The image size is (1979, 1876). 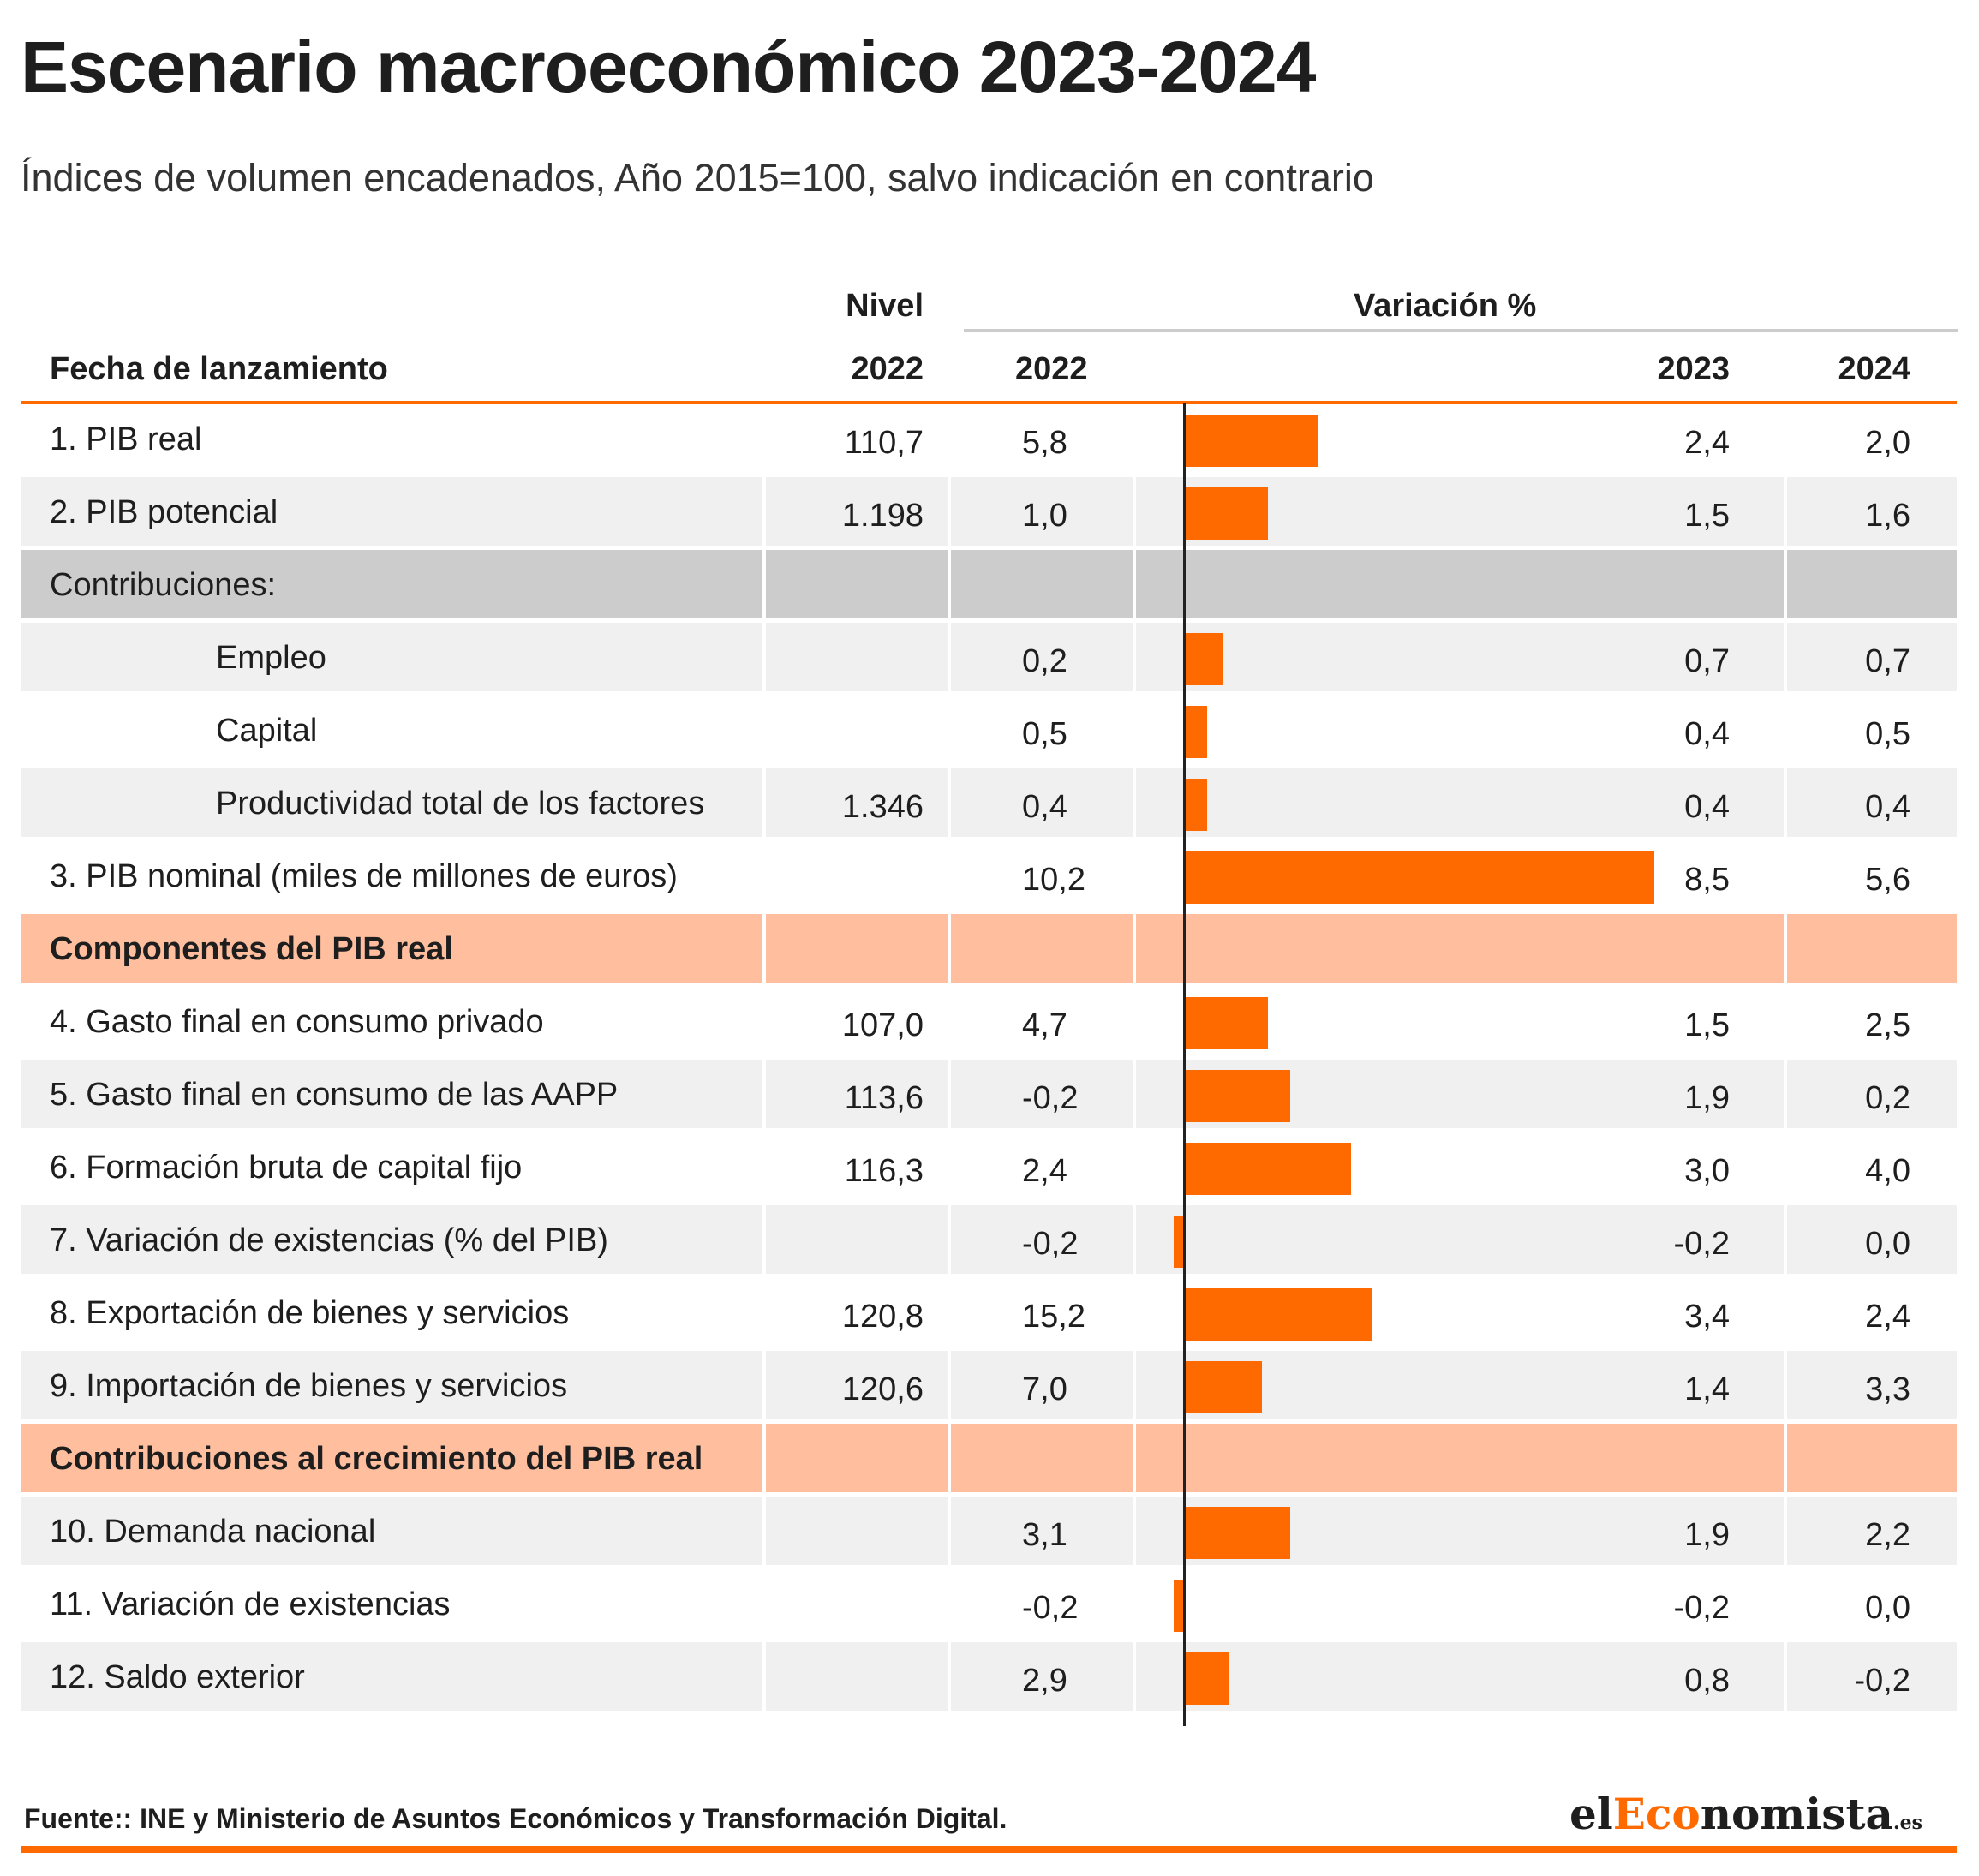 What do you see at coordinates (884, 1098) in the screenshot?
I see `nivel-2022-value: 113,6` at bounding box center [884, 1098].